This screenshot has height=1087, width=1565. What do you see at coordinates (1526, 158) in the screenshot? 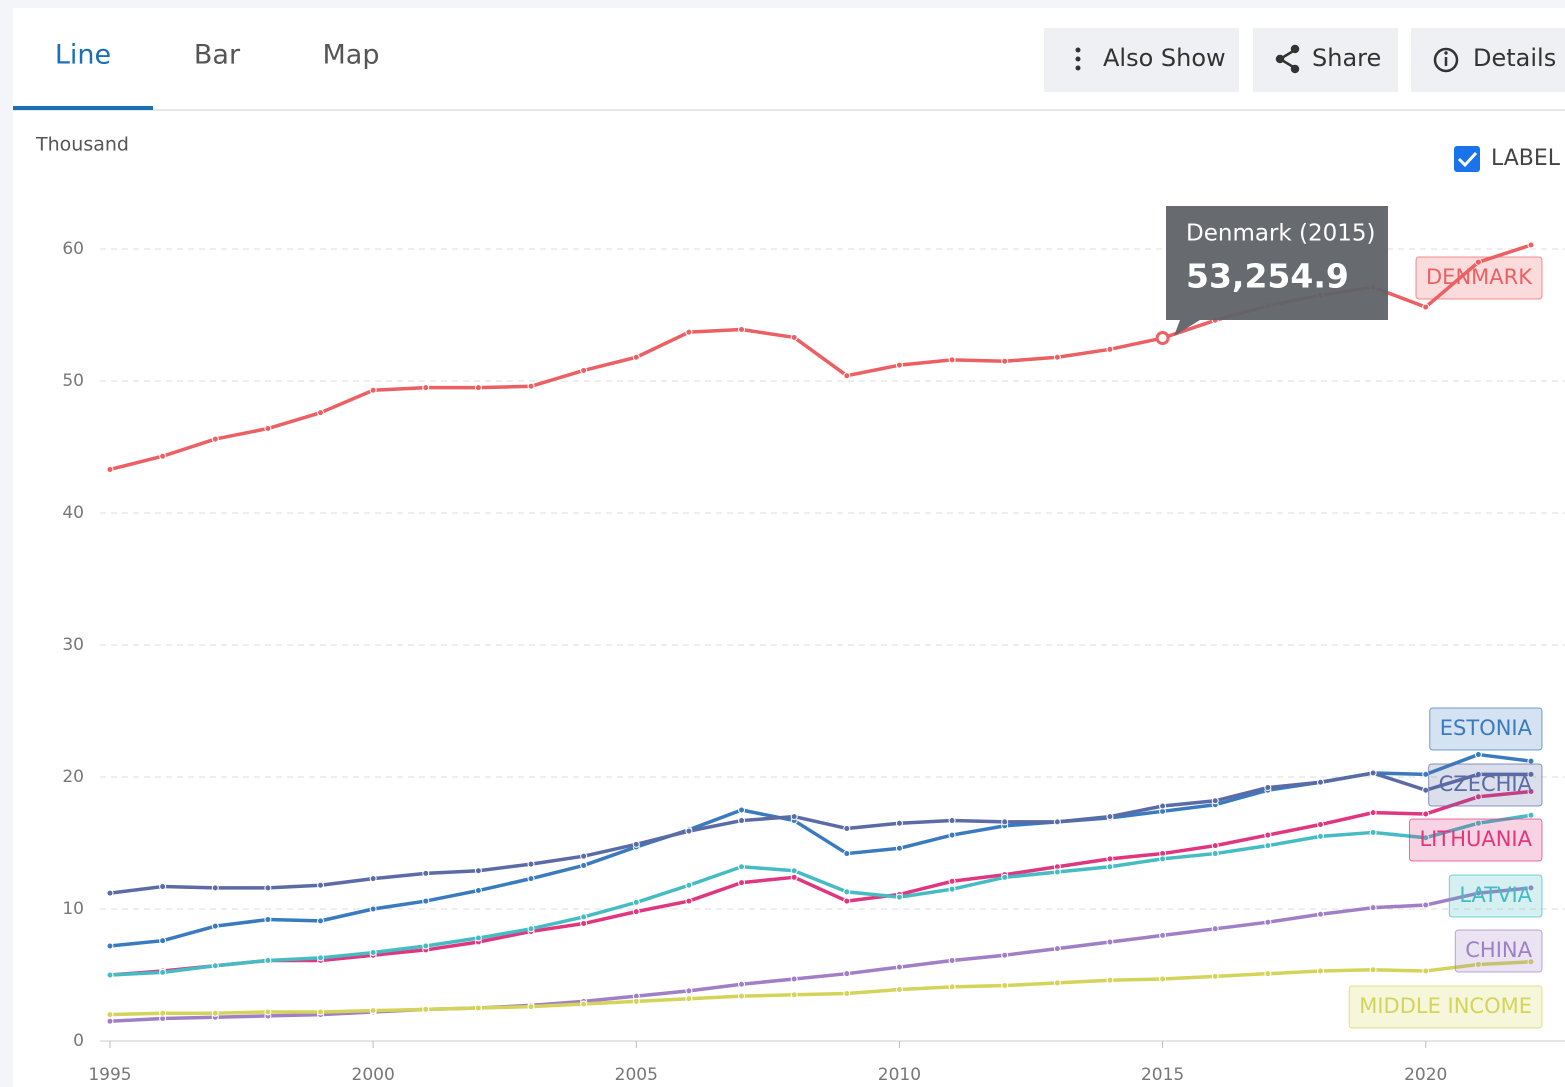
I see `checkbox-label: LABEL` at bounding box center [1526, 158].